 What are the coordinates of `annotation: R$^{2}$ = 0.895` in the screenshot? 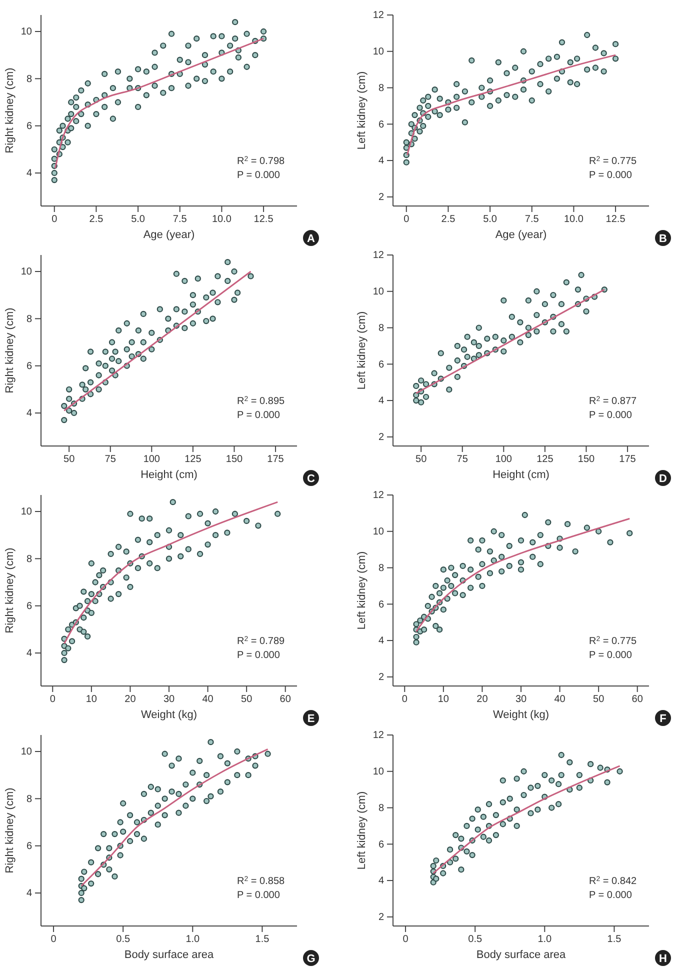 It's located at (261, 401).